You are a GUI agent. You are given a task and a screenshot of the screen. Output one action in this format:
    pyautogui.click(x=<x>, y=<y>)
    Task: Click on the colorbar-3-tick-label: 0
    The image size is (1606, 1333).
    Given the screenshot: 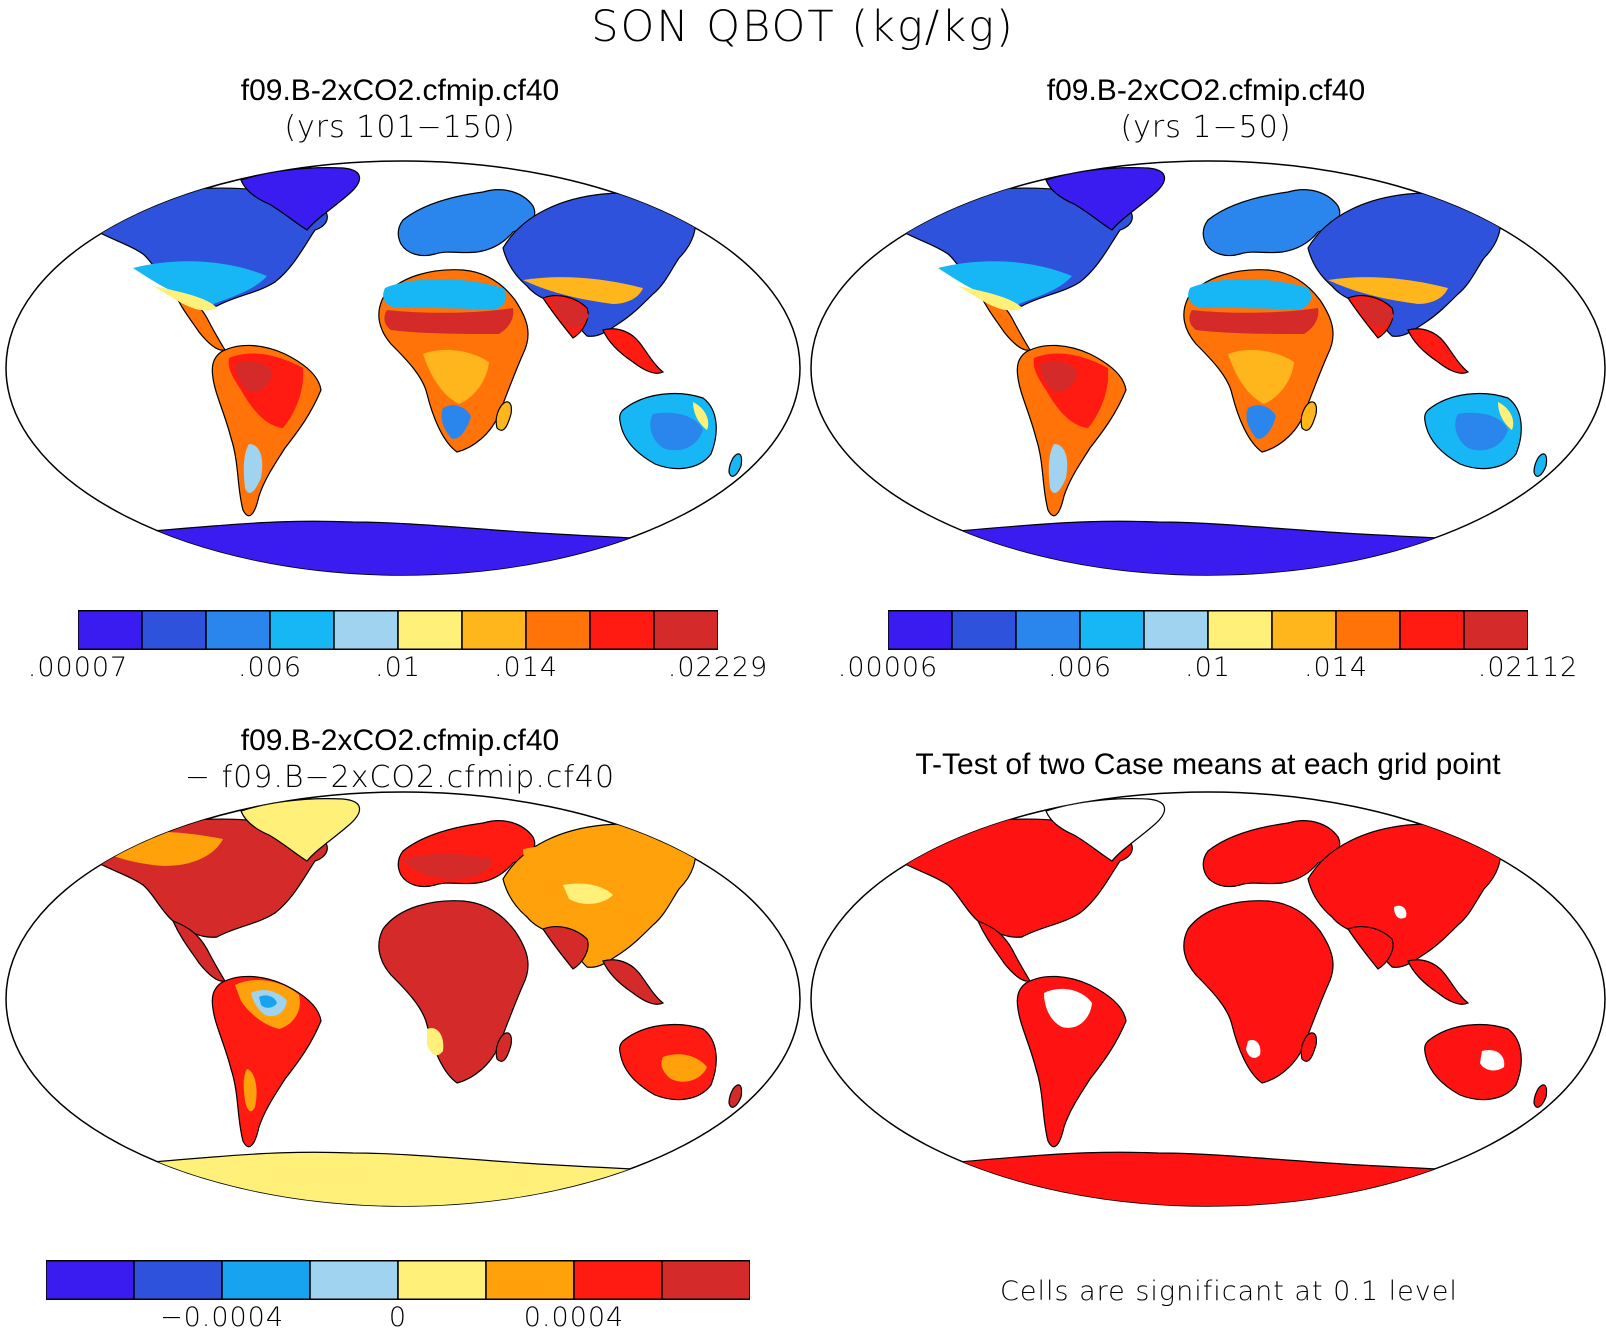 What is the action you would take?
    pyautogui.click(x=398, y=1317)
    